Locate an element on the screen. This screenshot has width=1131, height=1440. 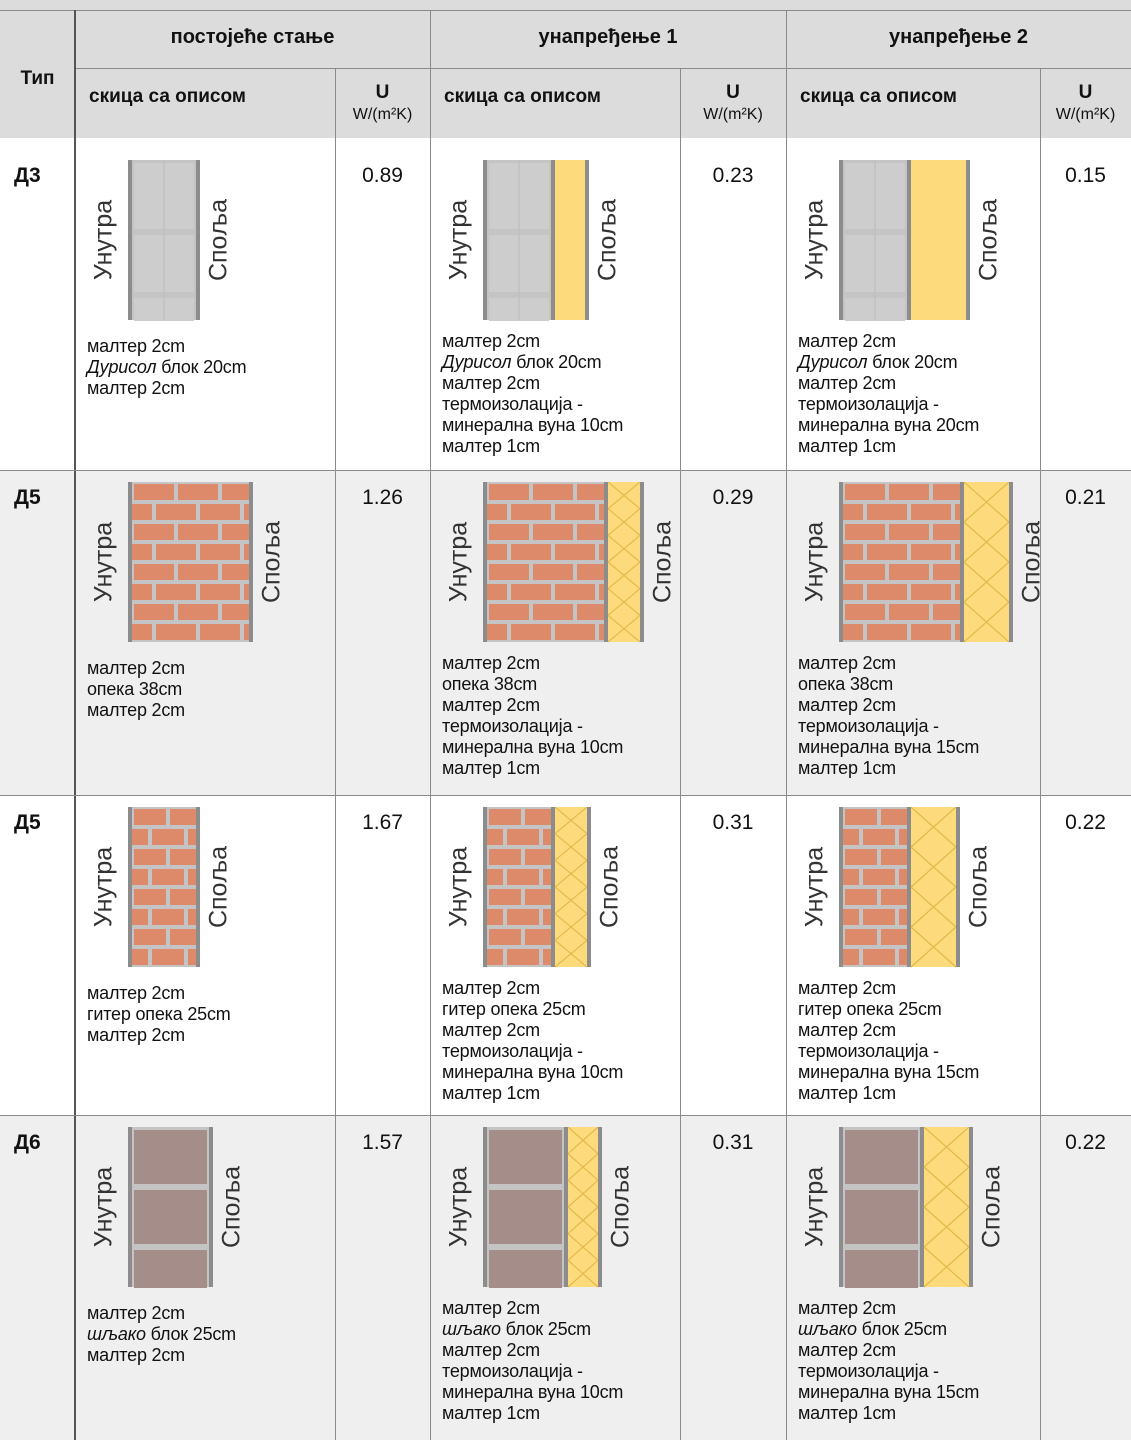
u-value: 0.29 is located at coordinates (733, 497).